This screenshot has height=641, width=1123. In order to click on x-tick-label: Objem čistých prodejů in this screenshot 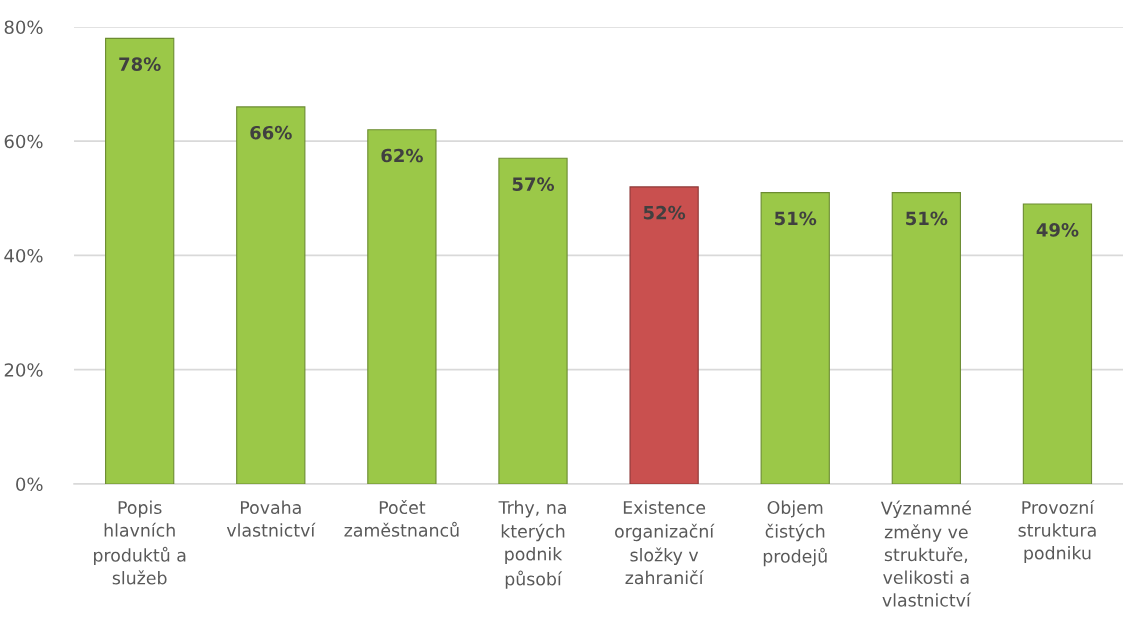, I will do `click(795, 533)`.